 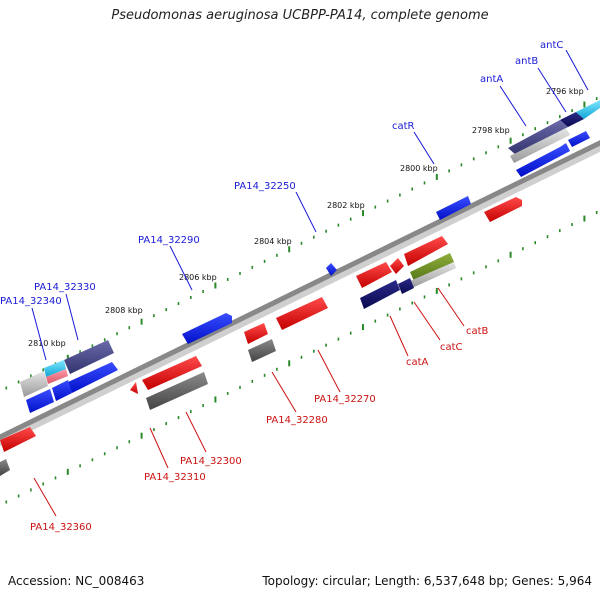 I want to click on gene-PA14_32280-red, so click(x=256, y=333).